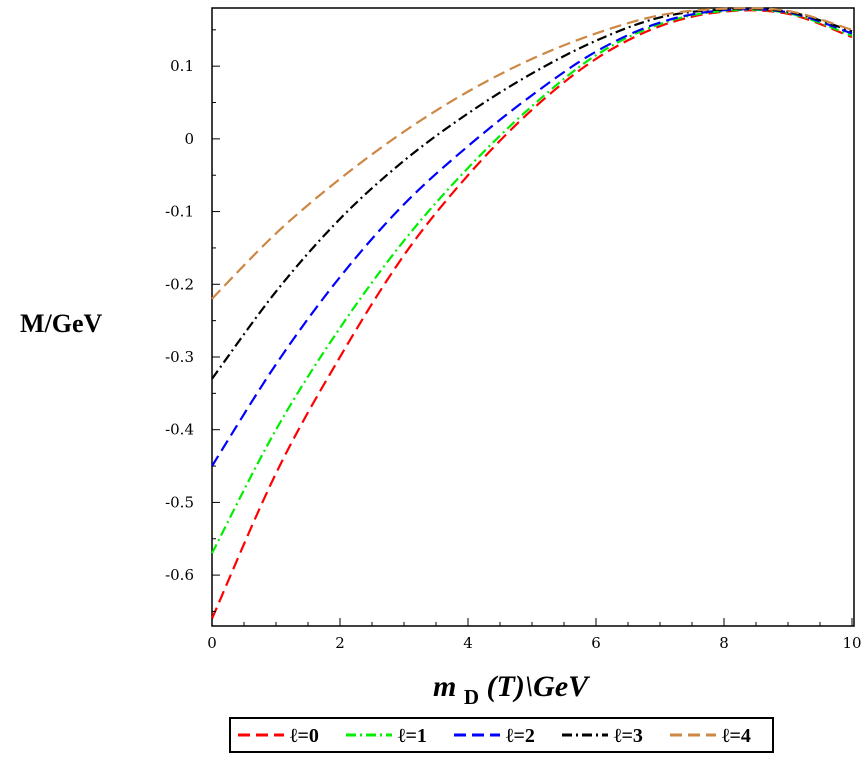  I want to click on legend-box, so click(501, 735).